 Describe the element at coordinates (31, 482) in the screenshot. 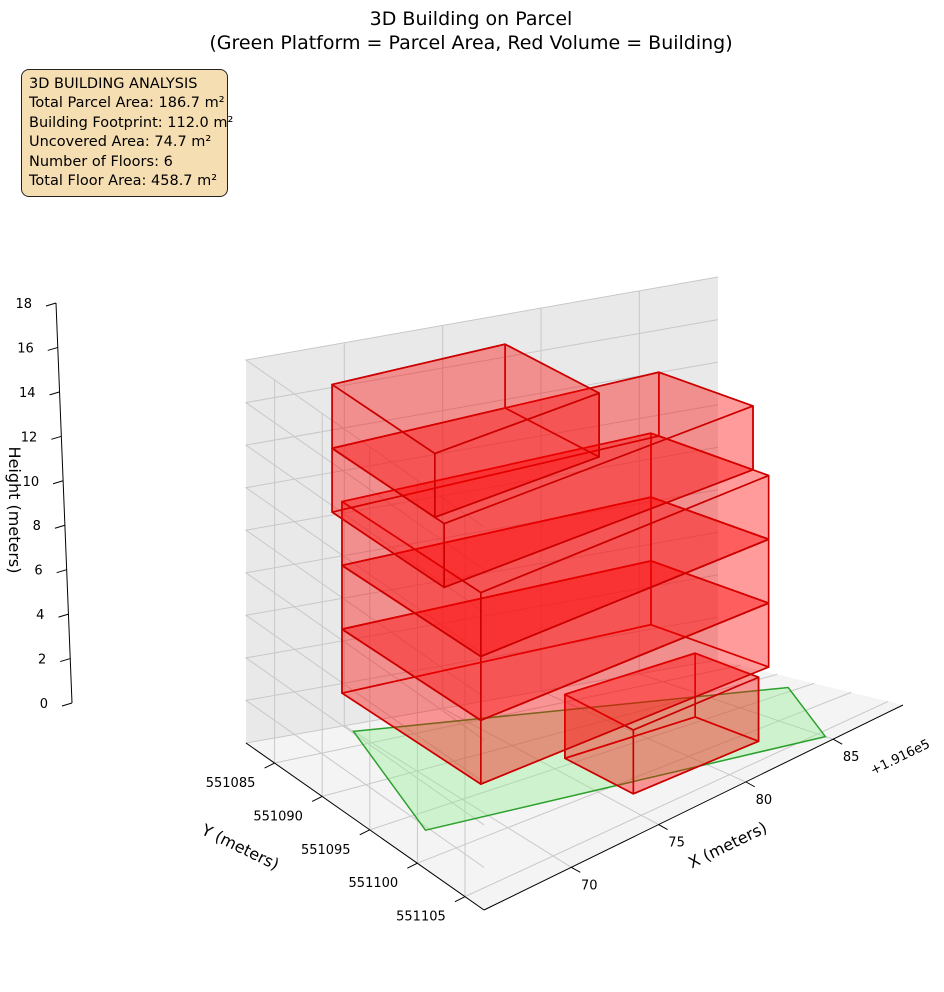

I see `z-tick-label-5: 10` at that location.